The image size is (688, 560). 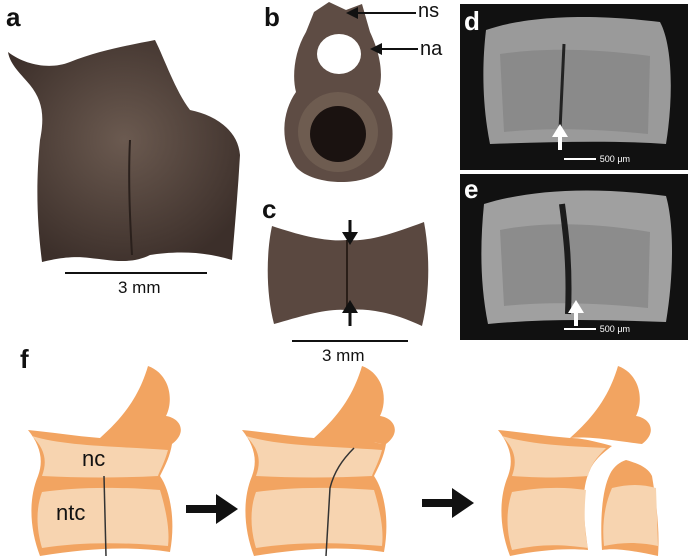 I want to click on panel-e-letter: e, so click(x=471, y=189).